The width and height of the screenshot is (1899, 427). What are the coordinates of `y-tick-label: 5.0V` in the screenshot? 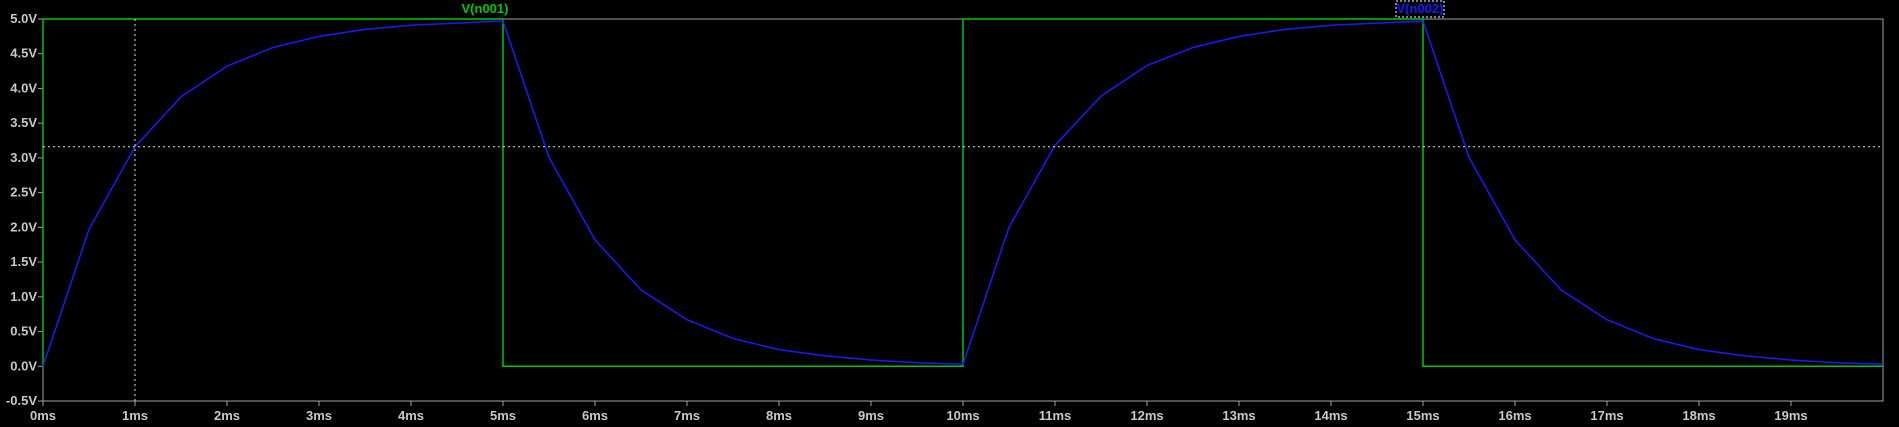 It's located at (23, 18).